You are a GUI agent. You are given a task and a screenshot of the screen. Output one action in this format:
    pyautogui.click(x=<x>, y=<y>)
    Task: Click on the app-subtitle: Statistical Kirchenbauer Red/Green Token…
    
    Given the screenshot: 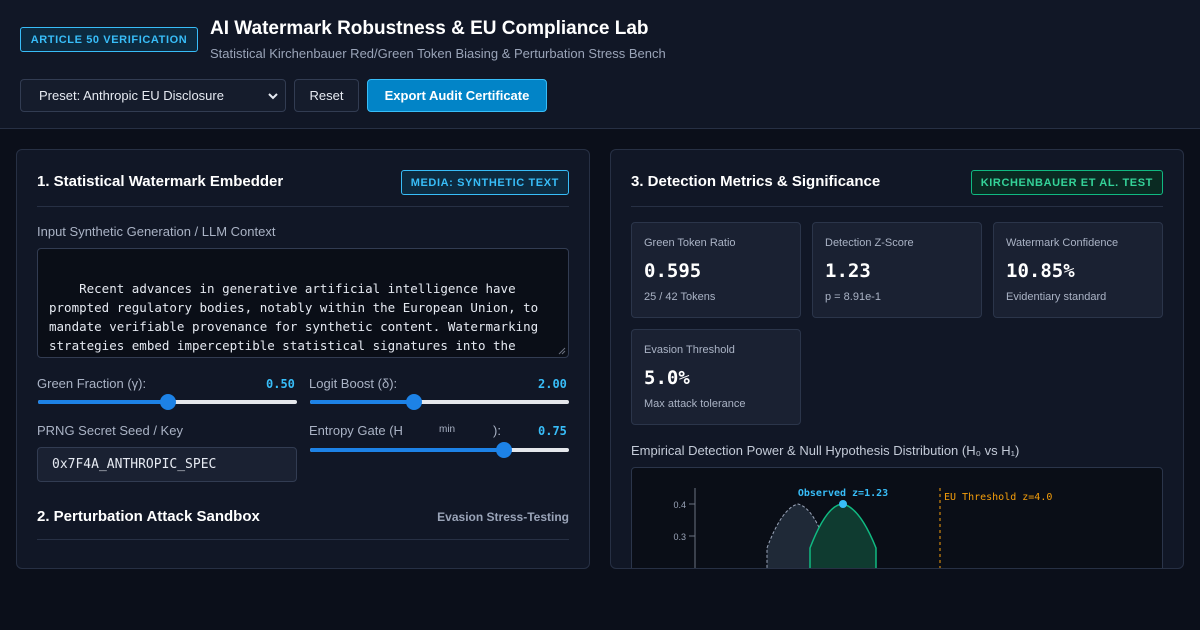 What is the action you would take?
    pyautogui.click(x=438, y=53)
    